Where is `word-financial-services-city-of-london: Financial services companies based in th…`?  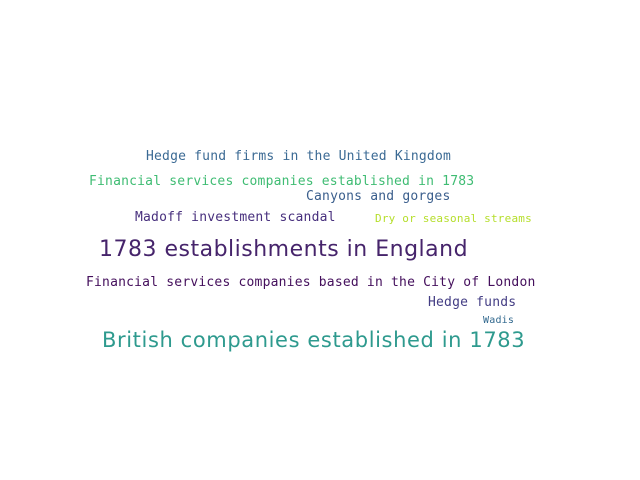 word-financial-services-city-of-london: Financial services companies based in th… is located at coordinates (311, 282).